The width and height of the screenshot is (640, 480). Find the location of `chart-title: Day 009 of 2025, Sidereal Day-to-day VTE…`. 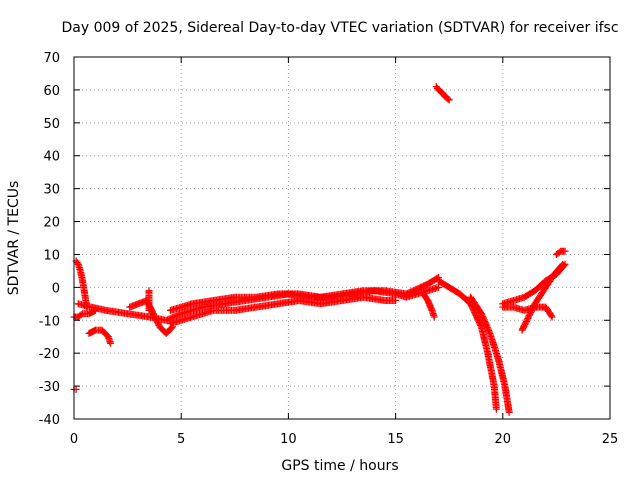

chart-title: Day 009 of 2025, Sidereal Day-to-day VTE… is located at coordinates (339, 28).